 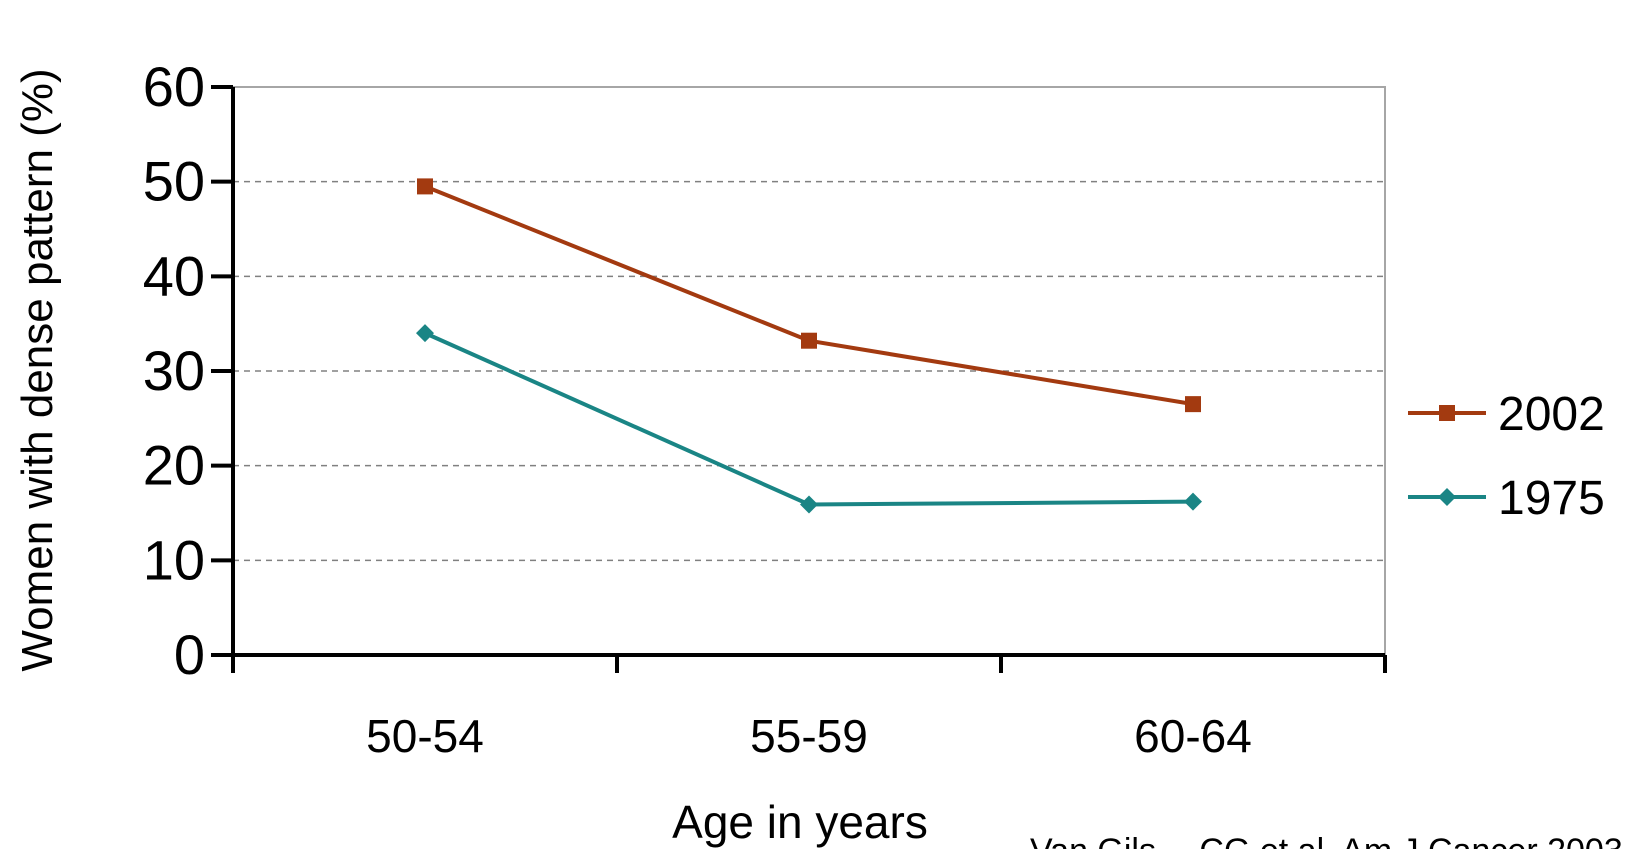 I want to click on legend-marker-2002, so click(x=1447, y=413).